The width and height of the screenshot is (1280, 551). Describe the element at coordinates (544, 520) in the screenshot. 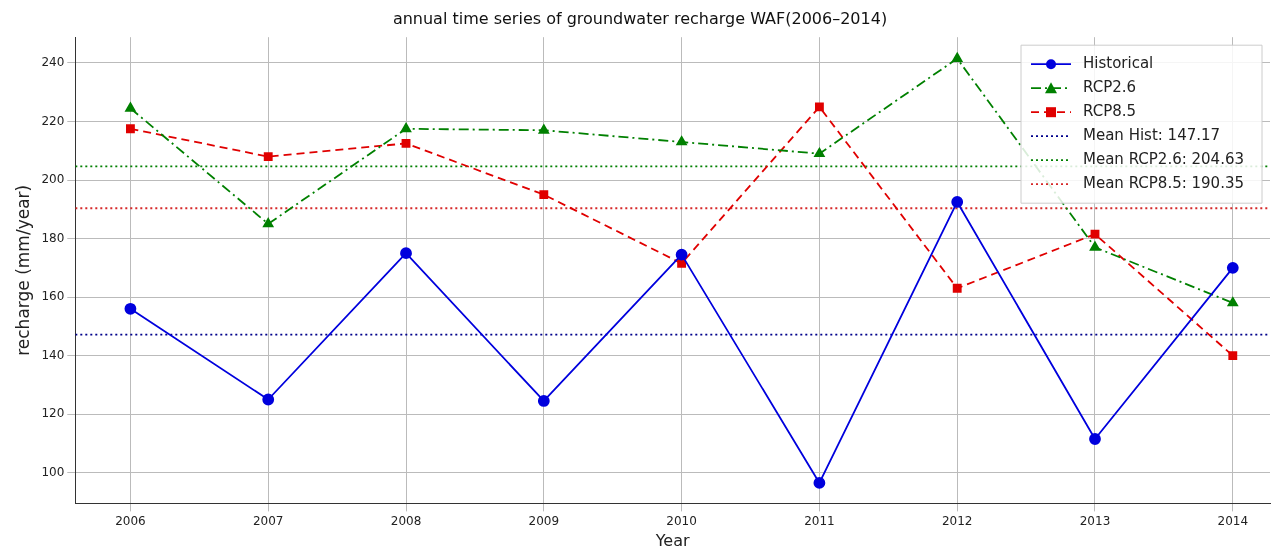

I see `x-tick-label: 2009` at that location.